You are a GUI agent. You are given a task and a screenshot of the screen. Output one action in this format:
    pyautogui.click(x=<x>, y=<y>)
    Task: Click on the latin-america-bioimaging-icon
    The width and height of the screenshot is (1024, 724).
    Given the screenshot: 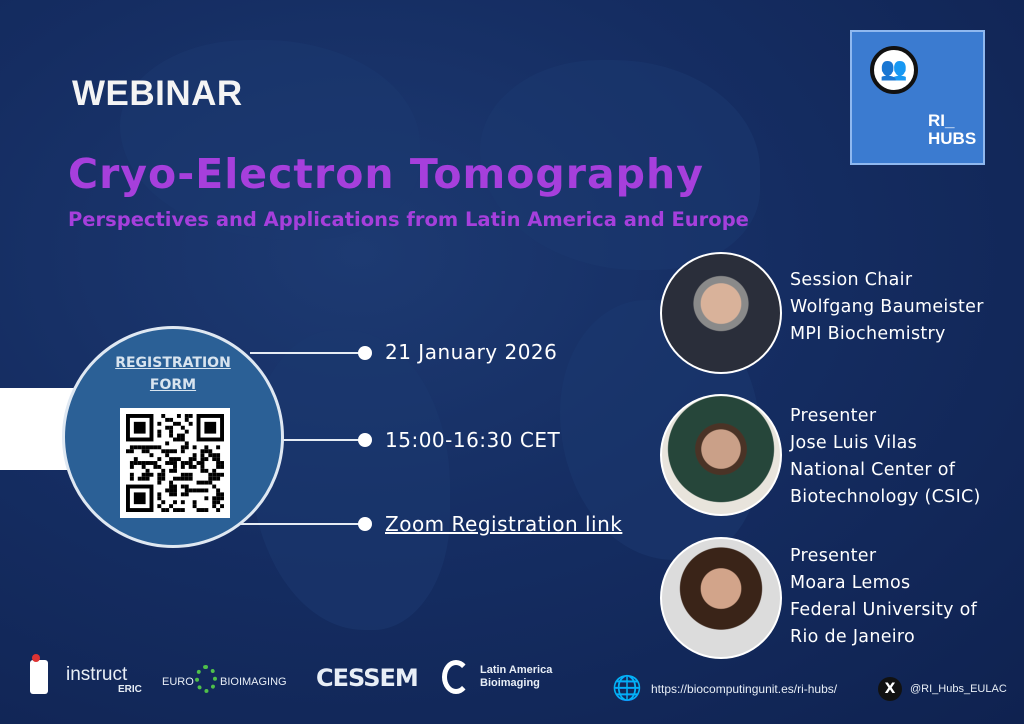 What is the action you would take?
    pyautogui.click(x=456, y=677)
    